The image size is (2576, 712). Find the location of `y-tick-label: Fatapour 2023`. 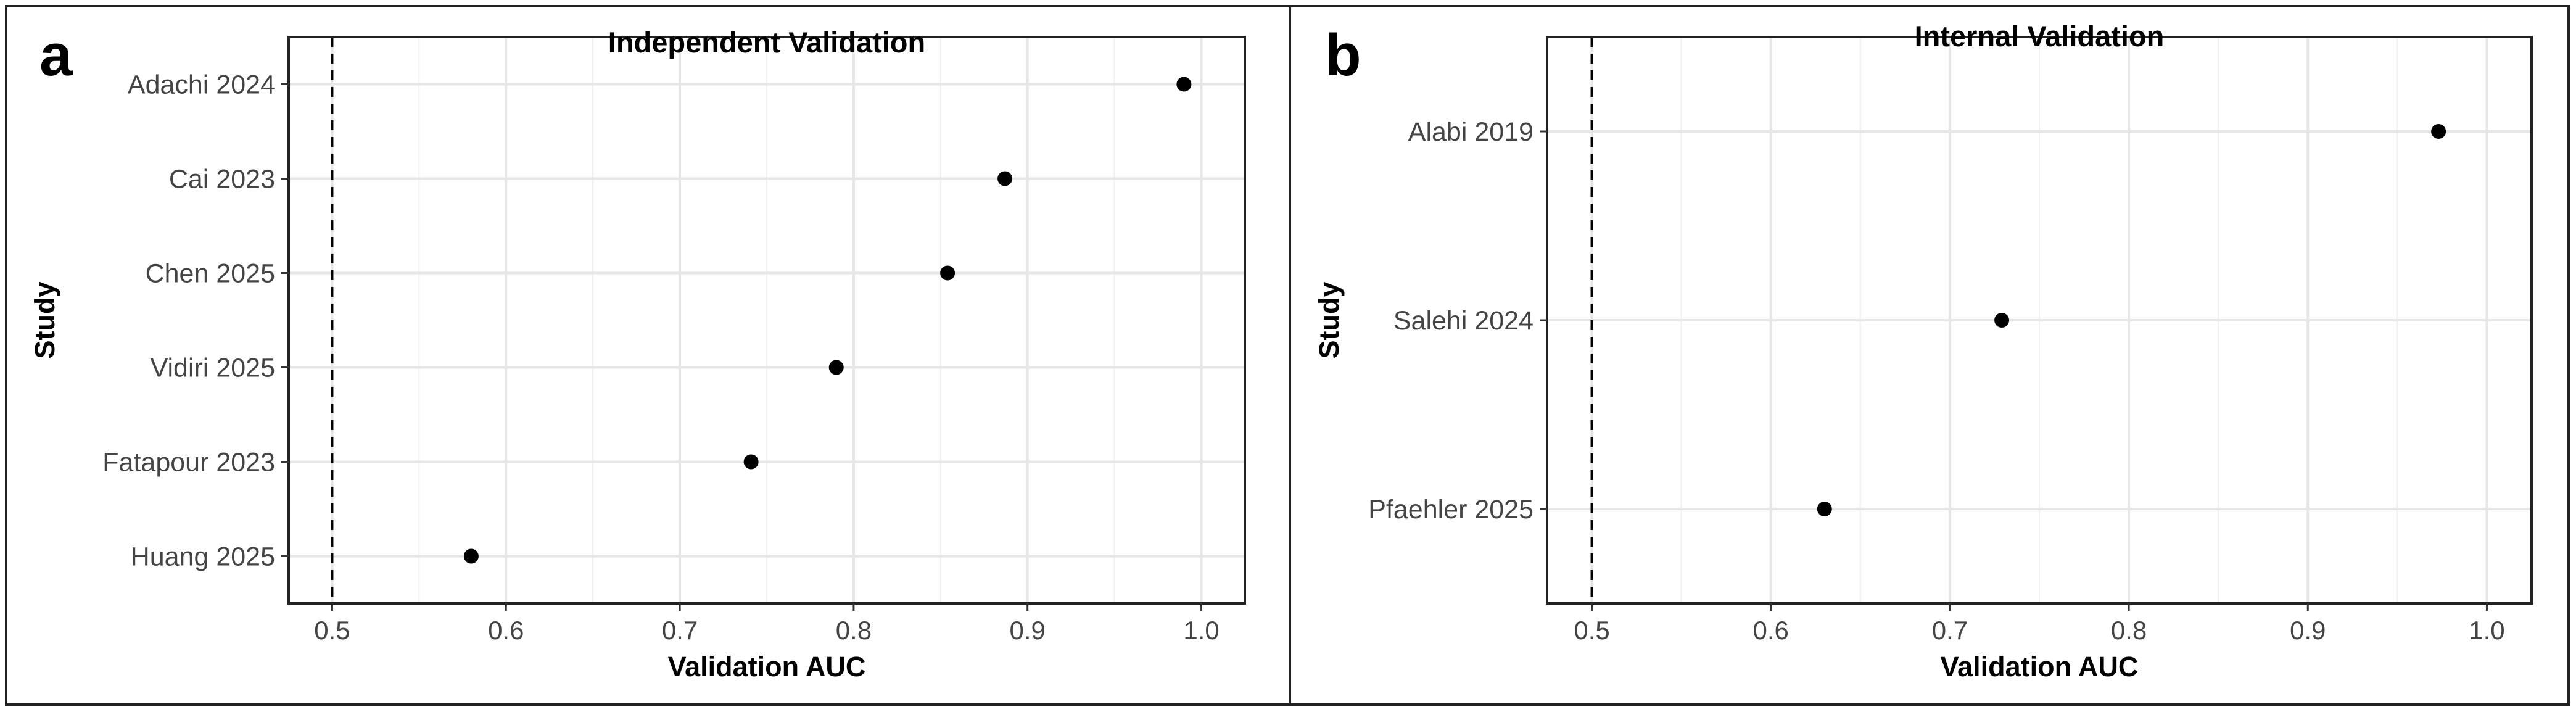

y-tick-label: Fatapour 2023 is located at coordinates (189, 463).